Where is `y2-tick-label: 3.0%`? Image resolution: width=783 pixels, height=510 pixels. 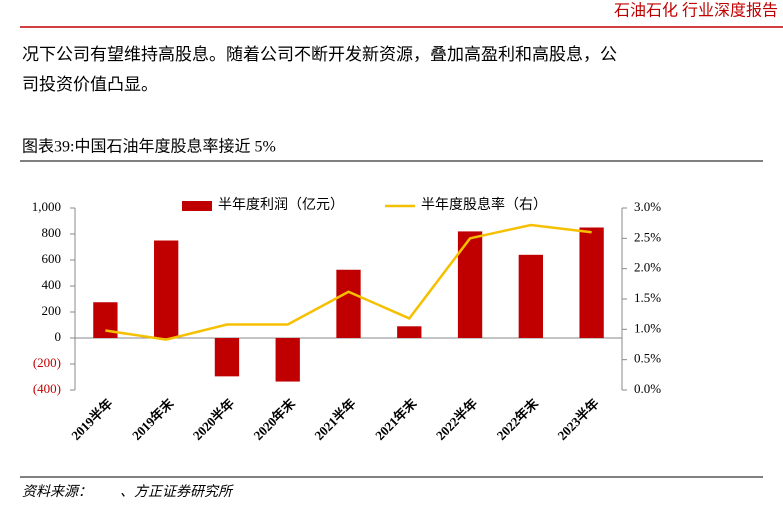
y2-tick-label: 3.0% is located at coordinates (647, 206).